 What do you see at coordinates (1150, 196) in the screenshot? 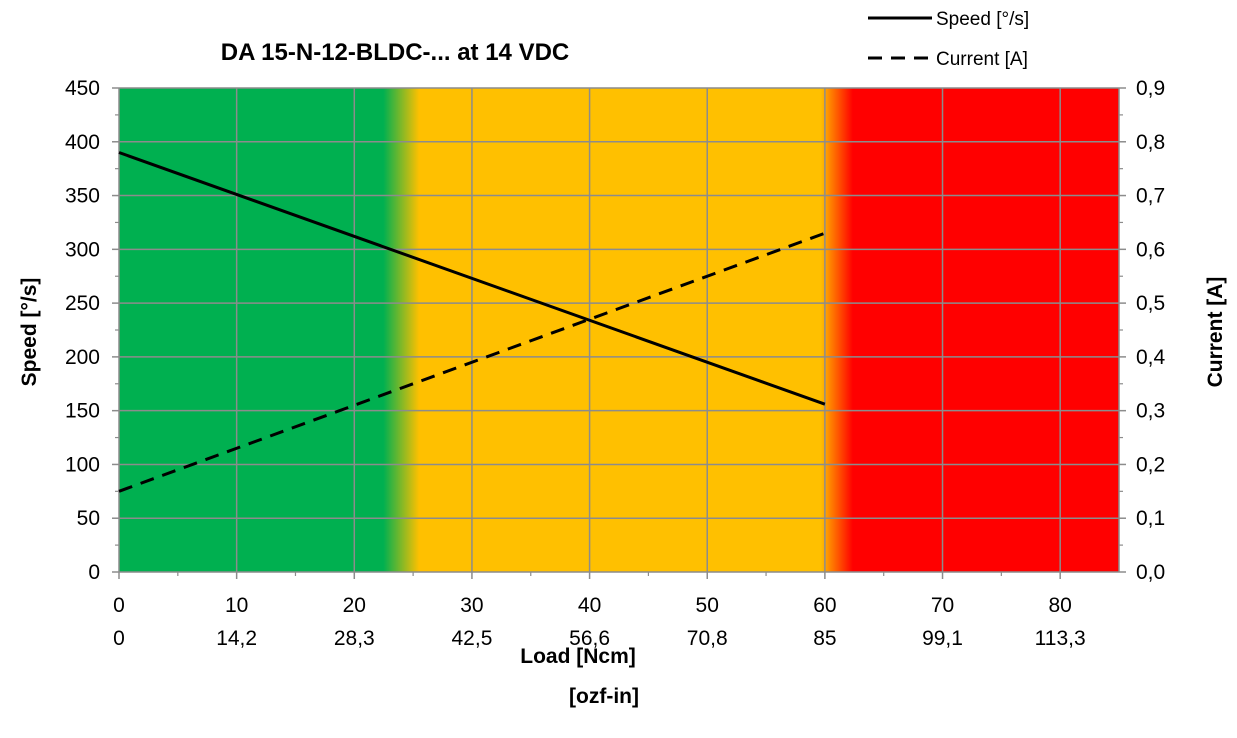
I see `y2-tick-label: 0,7` at bounding box center [1150, 196].